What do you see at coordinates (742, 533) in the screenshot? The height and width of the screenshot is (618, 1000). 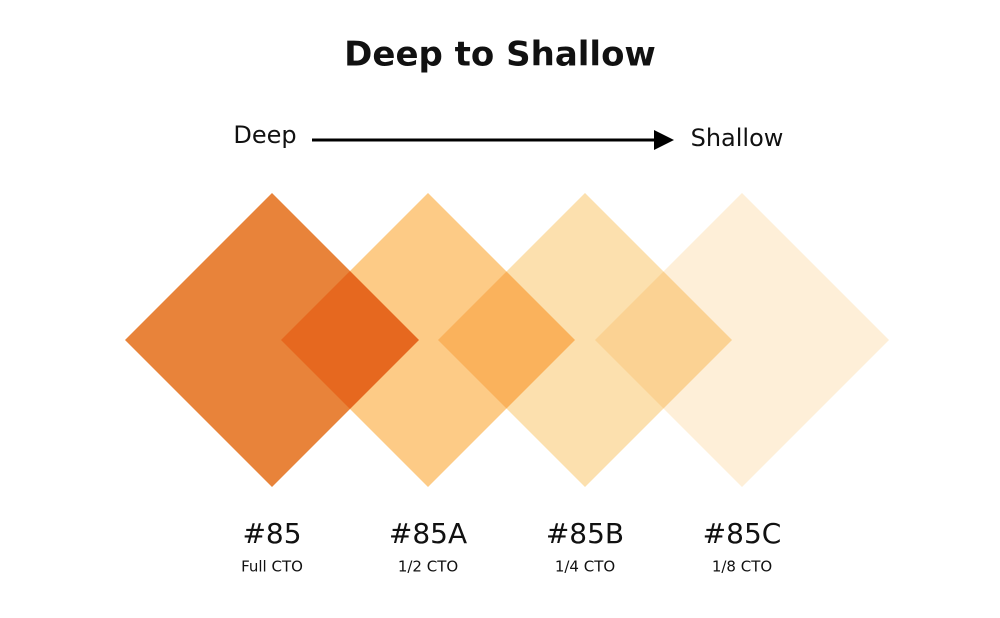 I see `item-code: #85C` at bounding box center [742, 533].